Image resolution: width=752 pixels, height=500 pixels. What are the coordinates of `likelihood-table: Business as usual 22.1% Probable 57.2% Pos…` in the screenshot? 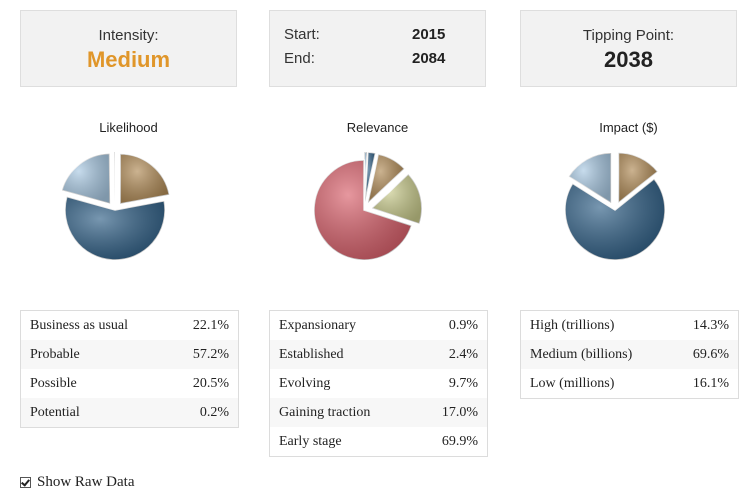 It's located at (129, 369).